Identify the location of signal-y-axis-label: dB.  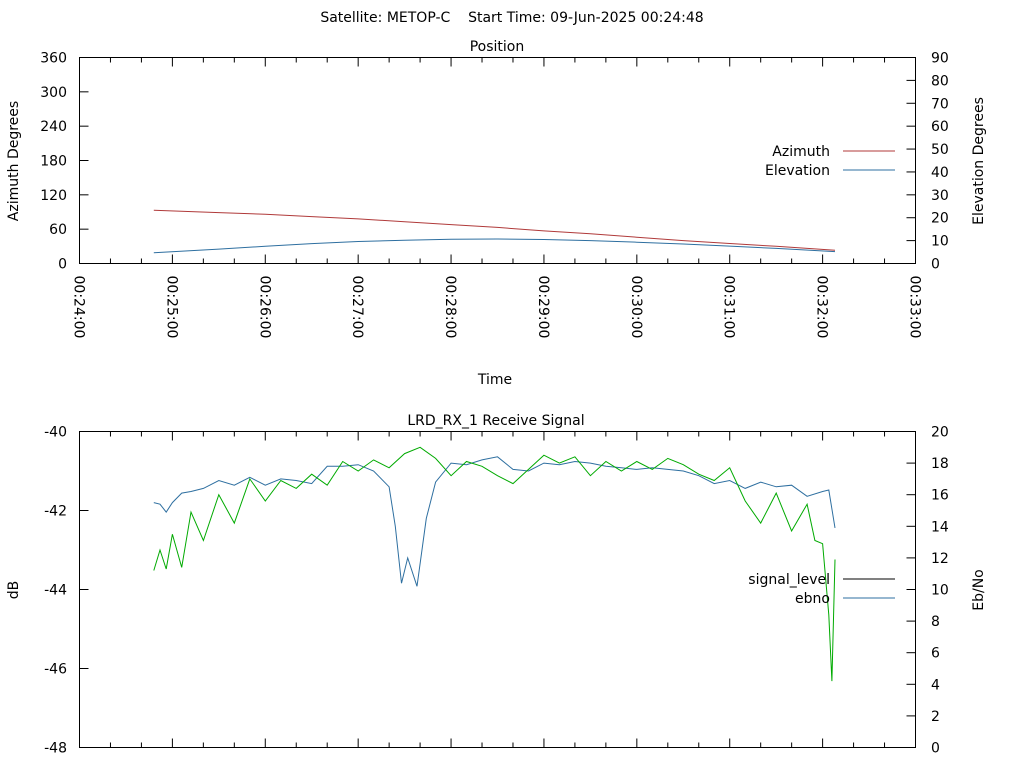
(14, 590).